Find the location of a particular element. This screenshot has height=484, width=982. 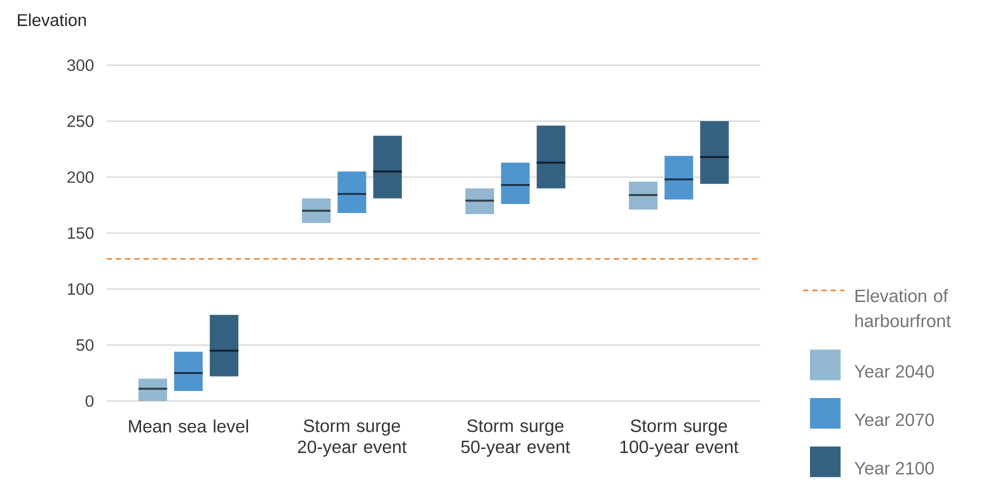

y-tick-label: 200 is located at coordinates (80, 177).